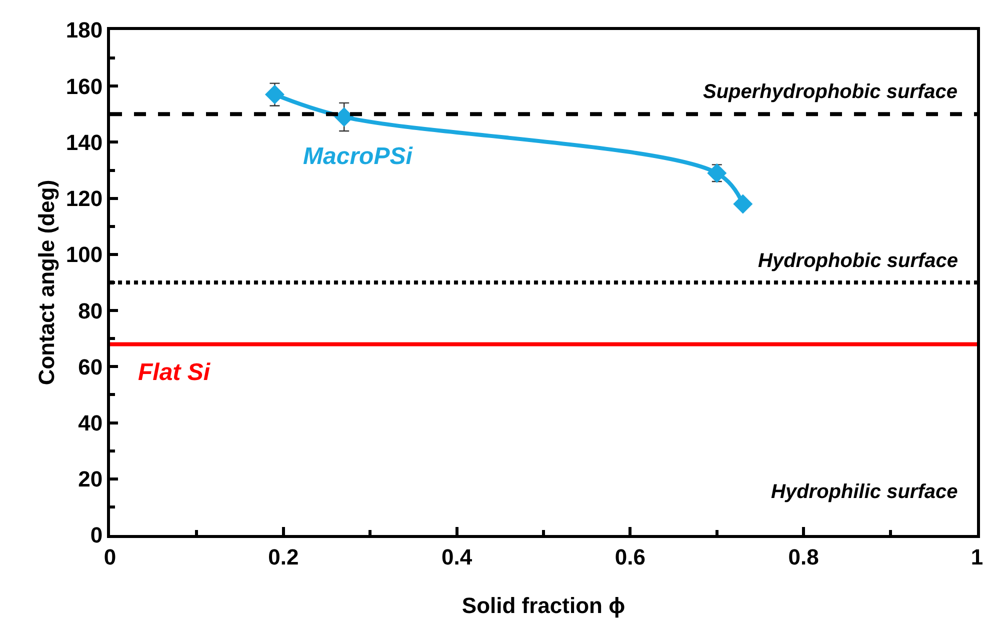 This screenshot has width=995, height=625. Describe the element at coordinates (90, 311) in the screenshot. I see `y-tick-label: 80` at that location.